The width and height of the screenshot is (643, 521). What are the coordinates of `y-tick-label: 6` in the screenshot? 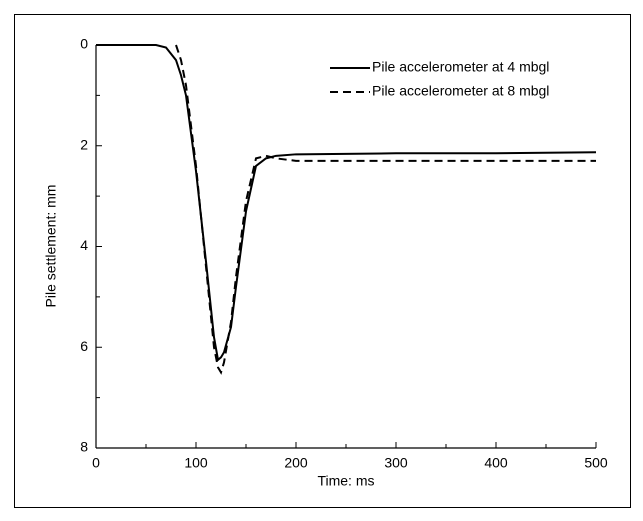 It's located at (84, 346).